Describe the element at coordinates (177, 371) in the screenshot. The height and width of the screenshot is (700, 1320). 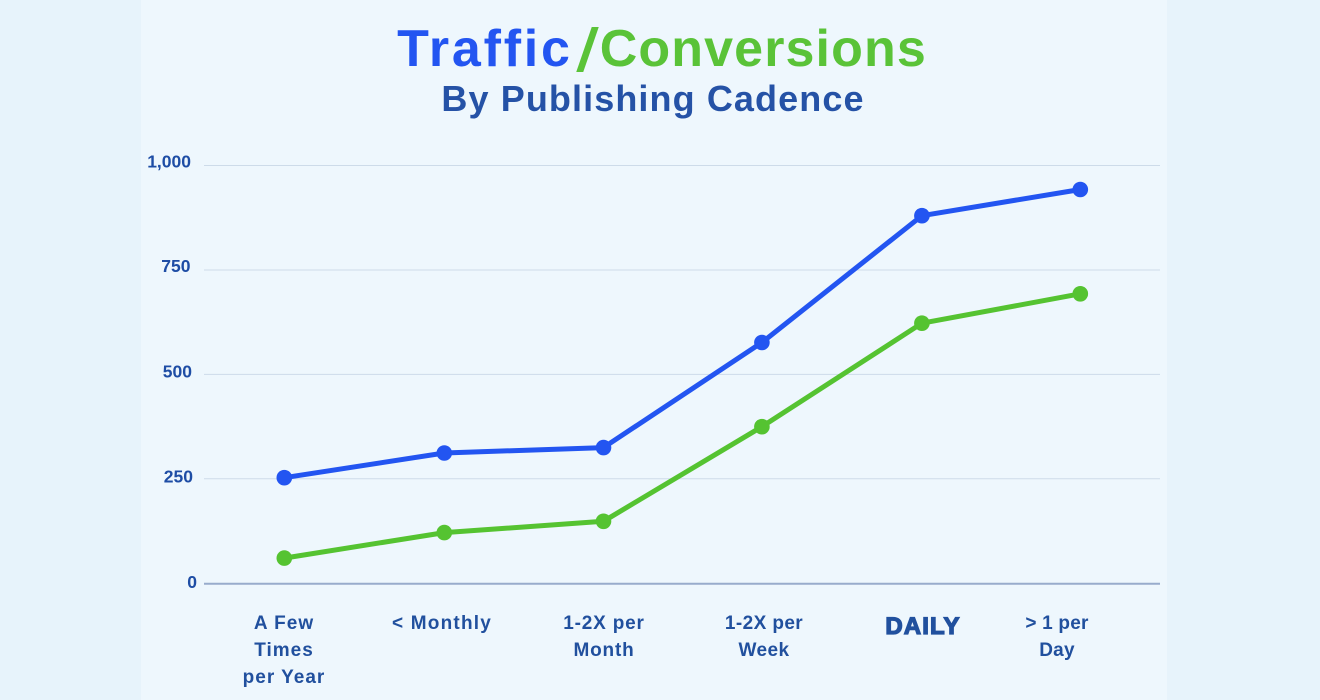
I see `svg-text: 500` at that location.